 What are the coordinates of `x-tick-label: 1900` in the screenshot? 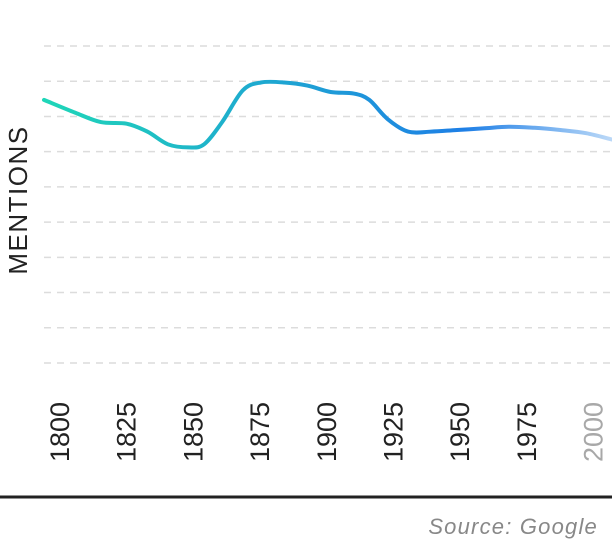 It's located at (327, 432).